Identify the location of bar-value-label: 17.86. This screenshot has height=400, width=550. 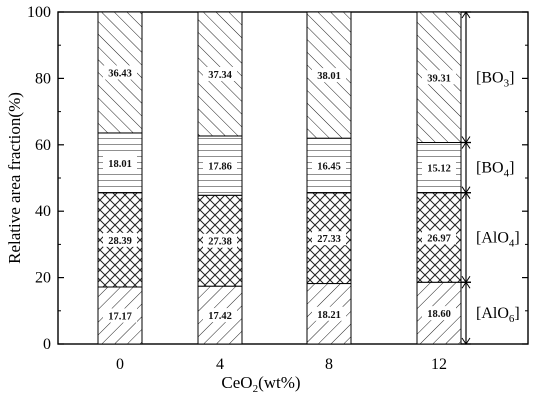
(220, 167).